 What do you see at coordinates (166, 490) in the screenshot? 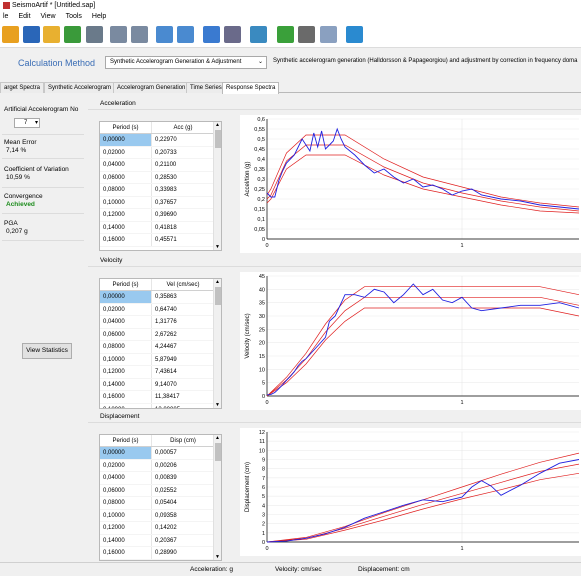
I see `cell-value: 0,02552` at bounding box center [166, 490].